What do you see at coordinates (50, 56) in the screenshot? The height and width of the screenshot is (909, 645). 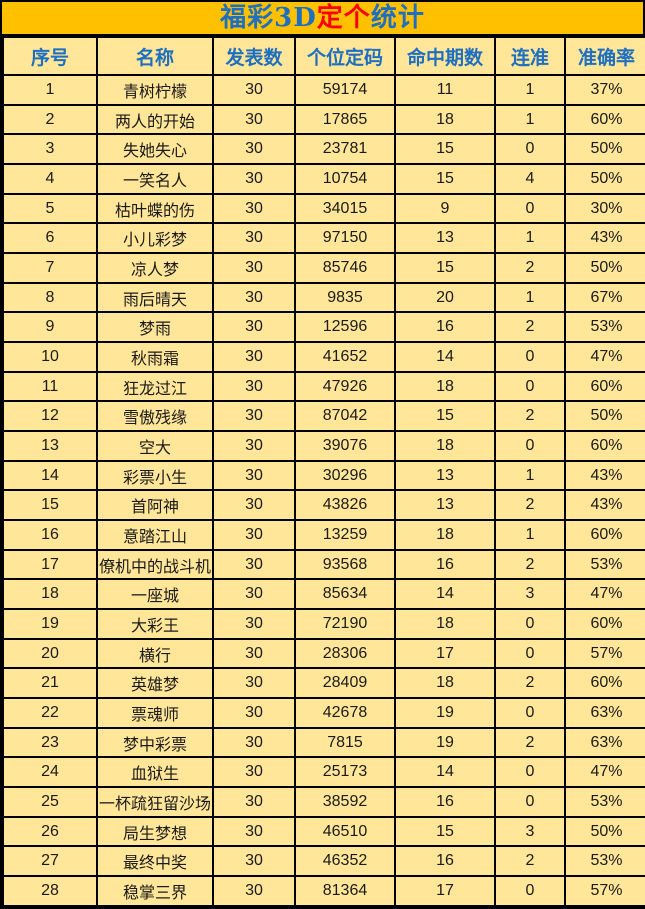 I see `col-header-index: 序号` at bounding box center [50, 56].